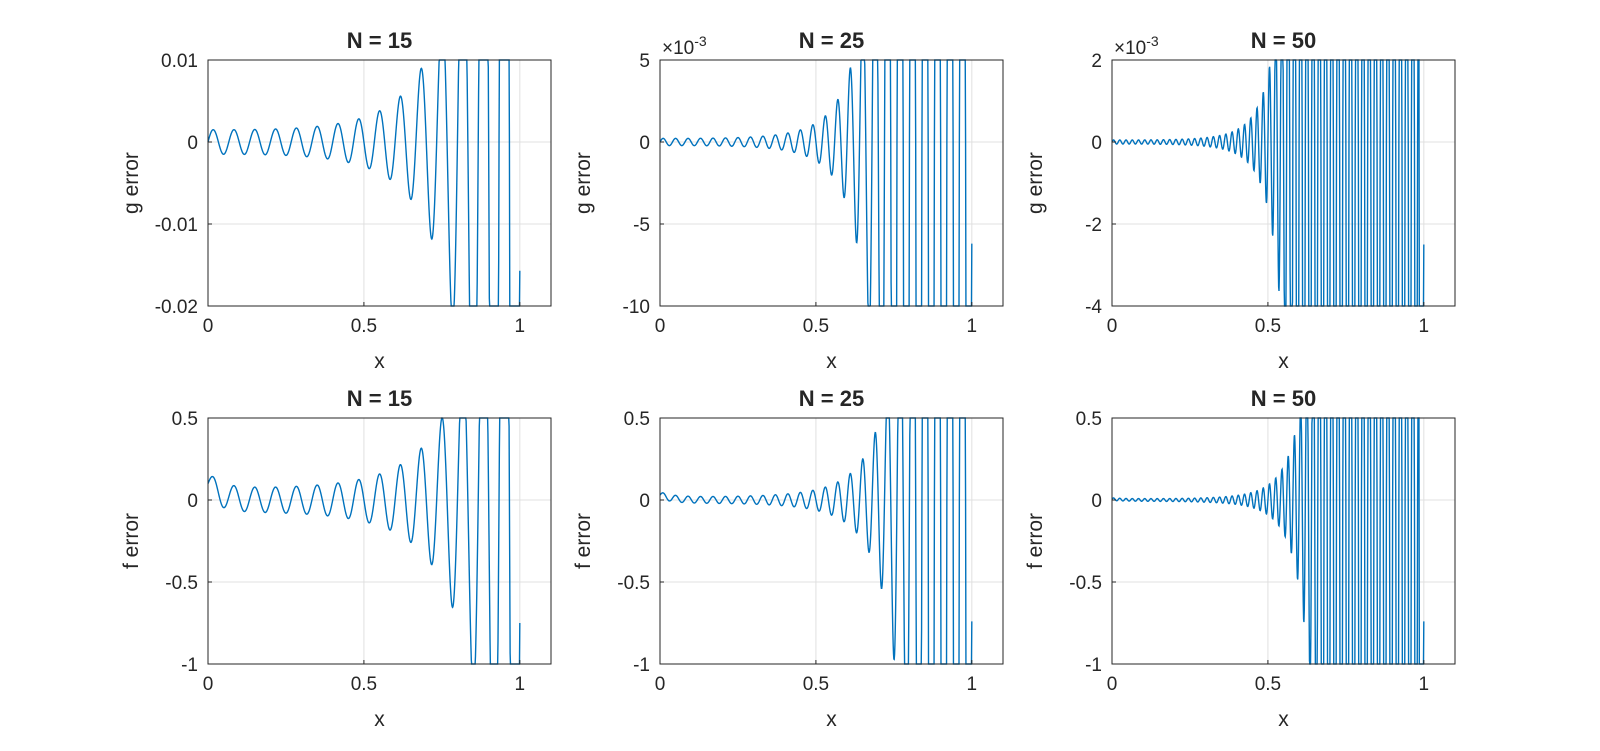 This screenshot has height=751, width=1600. I want to click on subplot: 0 0.5 1 -1 -0.5 0 0.5 N = 15 x f error, so click(336, 558).